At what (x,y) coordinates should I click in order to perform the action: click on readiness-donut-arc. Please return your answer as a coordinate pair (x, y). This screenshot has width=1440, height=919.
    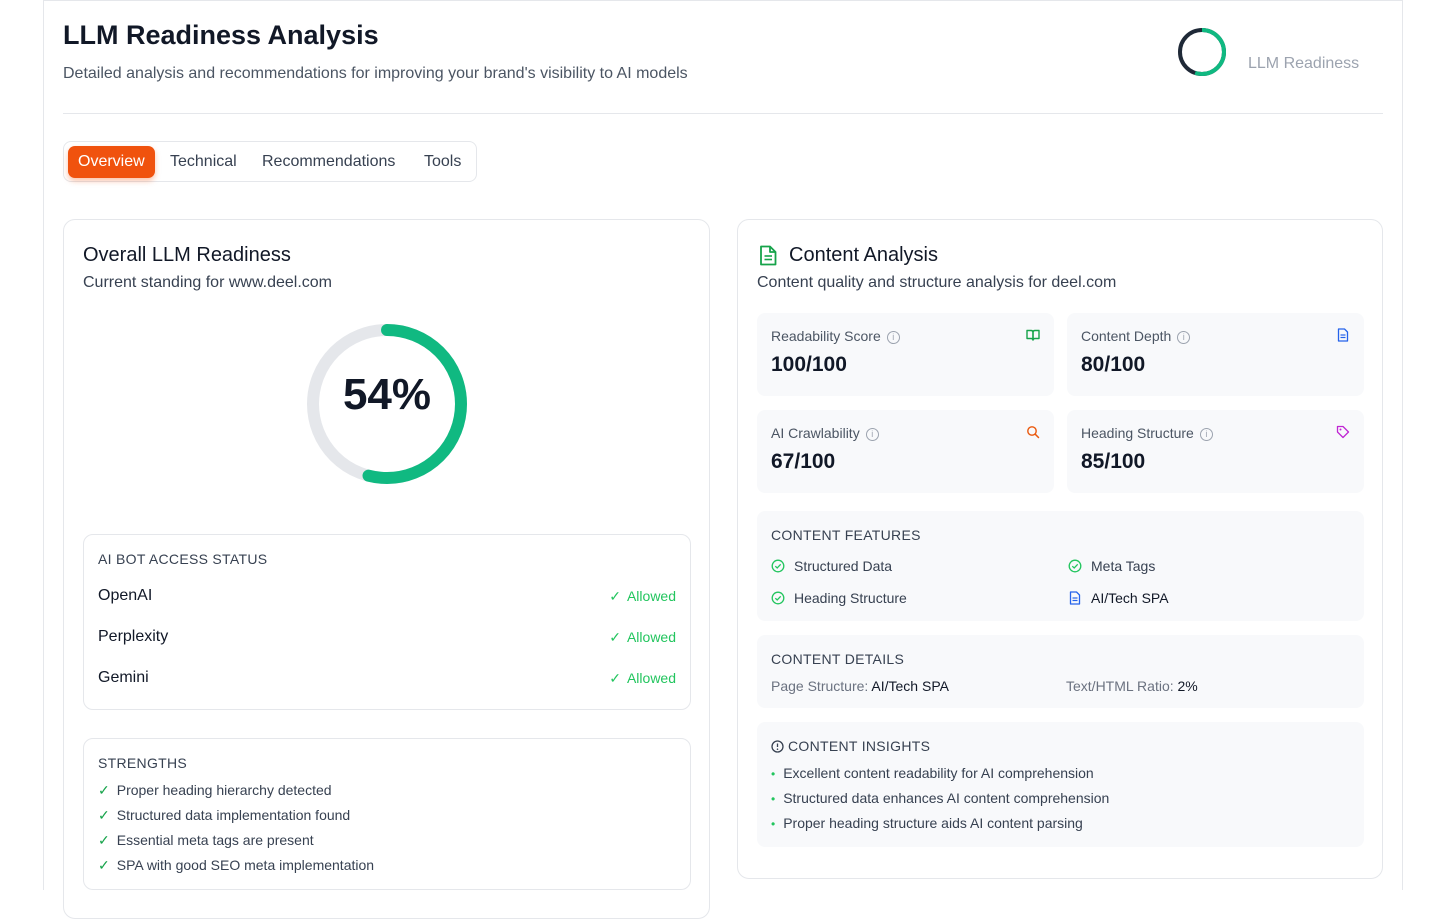
    Looking at the image, I should click on (387, 404).